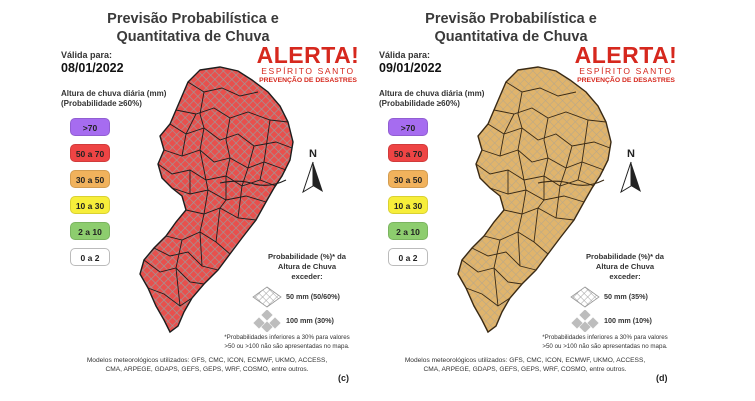  I want to click on prob-row-100mm: 100 mm (30%), so click(312, 321).